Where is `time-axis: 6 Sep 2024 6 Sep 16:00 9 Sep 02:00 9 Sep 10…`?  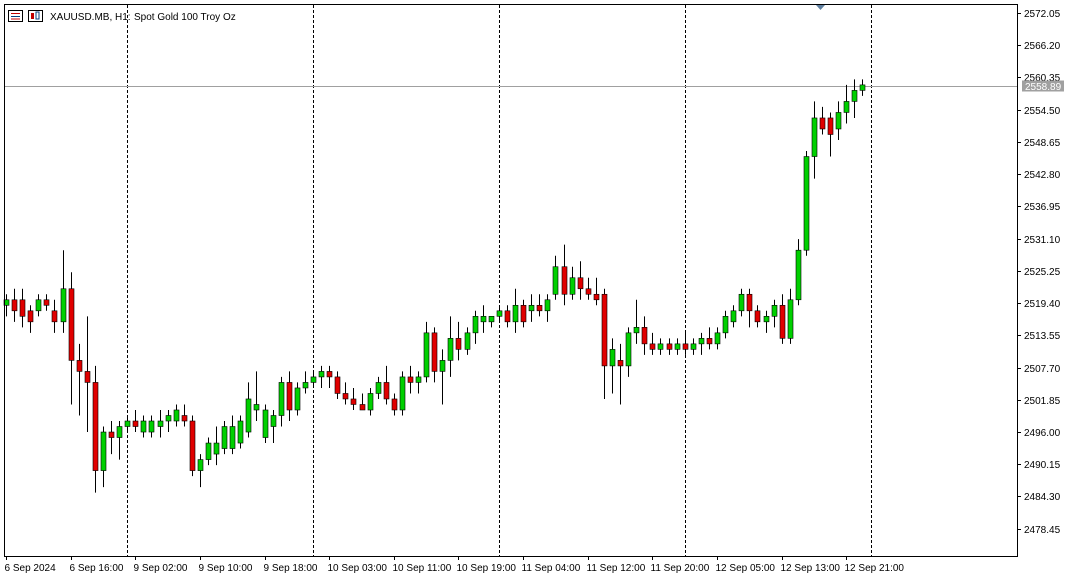 time-axis: 6 Sep 2024 6 Sep 16:00 9 Sep 02:00 9 Sep 10… is located at coordinates (455, 565).